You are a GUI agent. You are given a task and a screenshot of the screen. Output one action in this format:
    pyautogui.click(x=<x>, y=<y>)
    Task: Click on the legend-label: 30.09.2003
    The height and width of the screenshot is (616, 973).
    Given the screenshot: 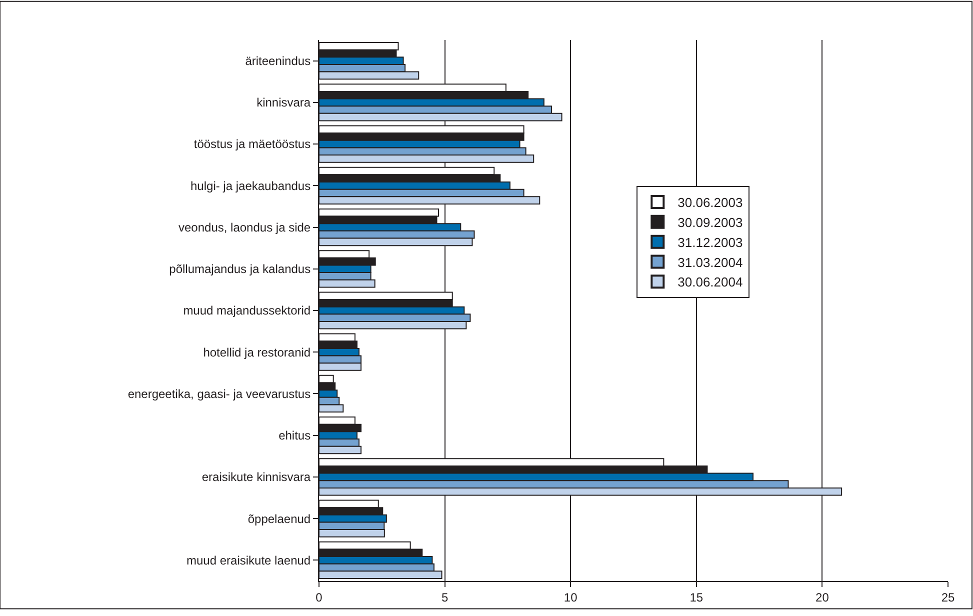 What is the action you would take?
    pyautogui.click(x=710, y=222)
    